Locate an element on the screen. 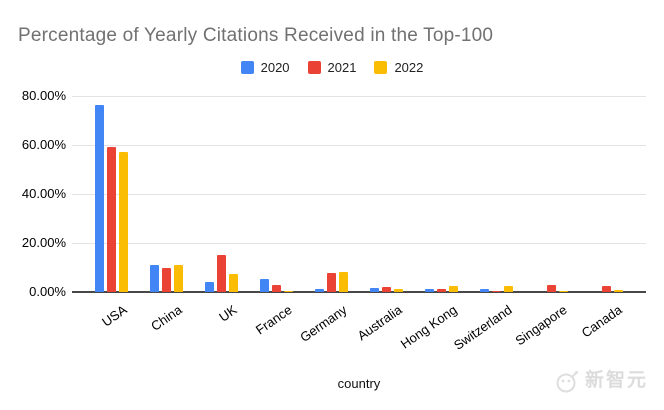 The width and height of the screenshot is (664, 410). legend-item-2021: 2021 is located at coordinates (332, 67).